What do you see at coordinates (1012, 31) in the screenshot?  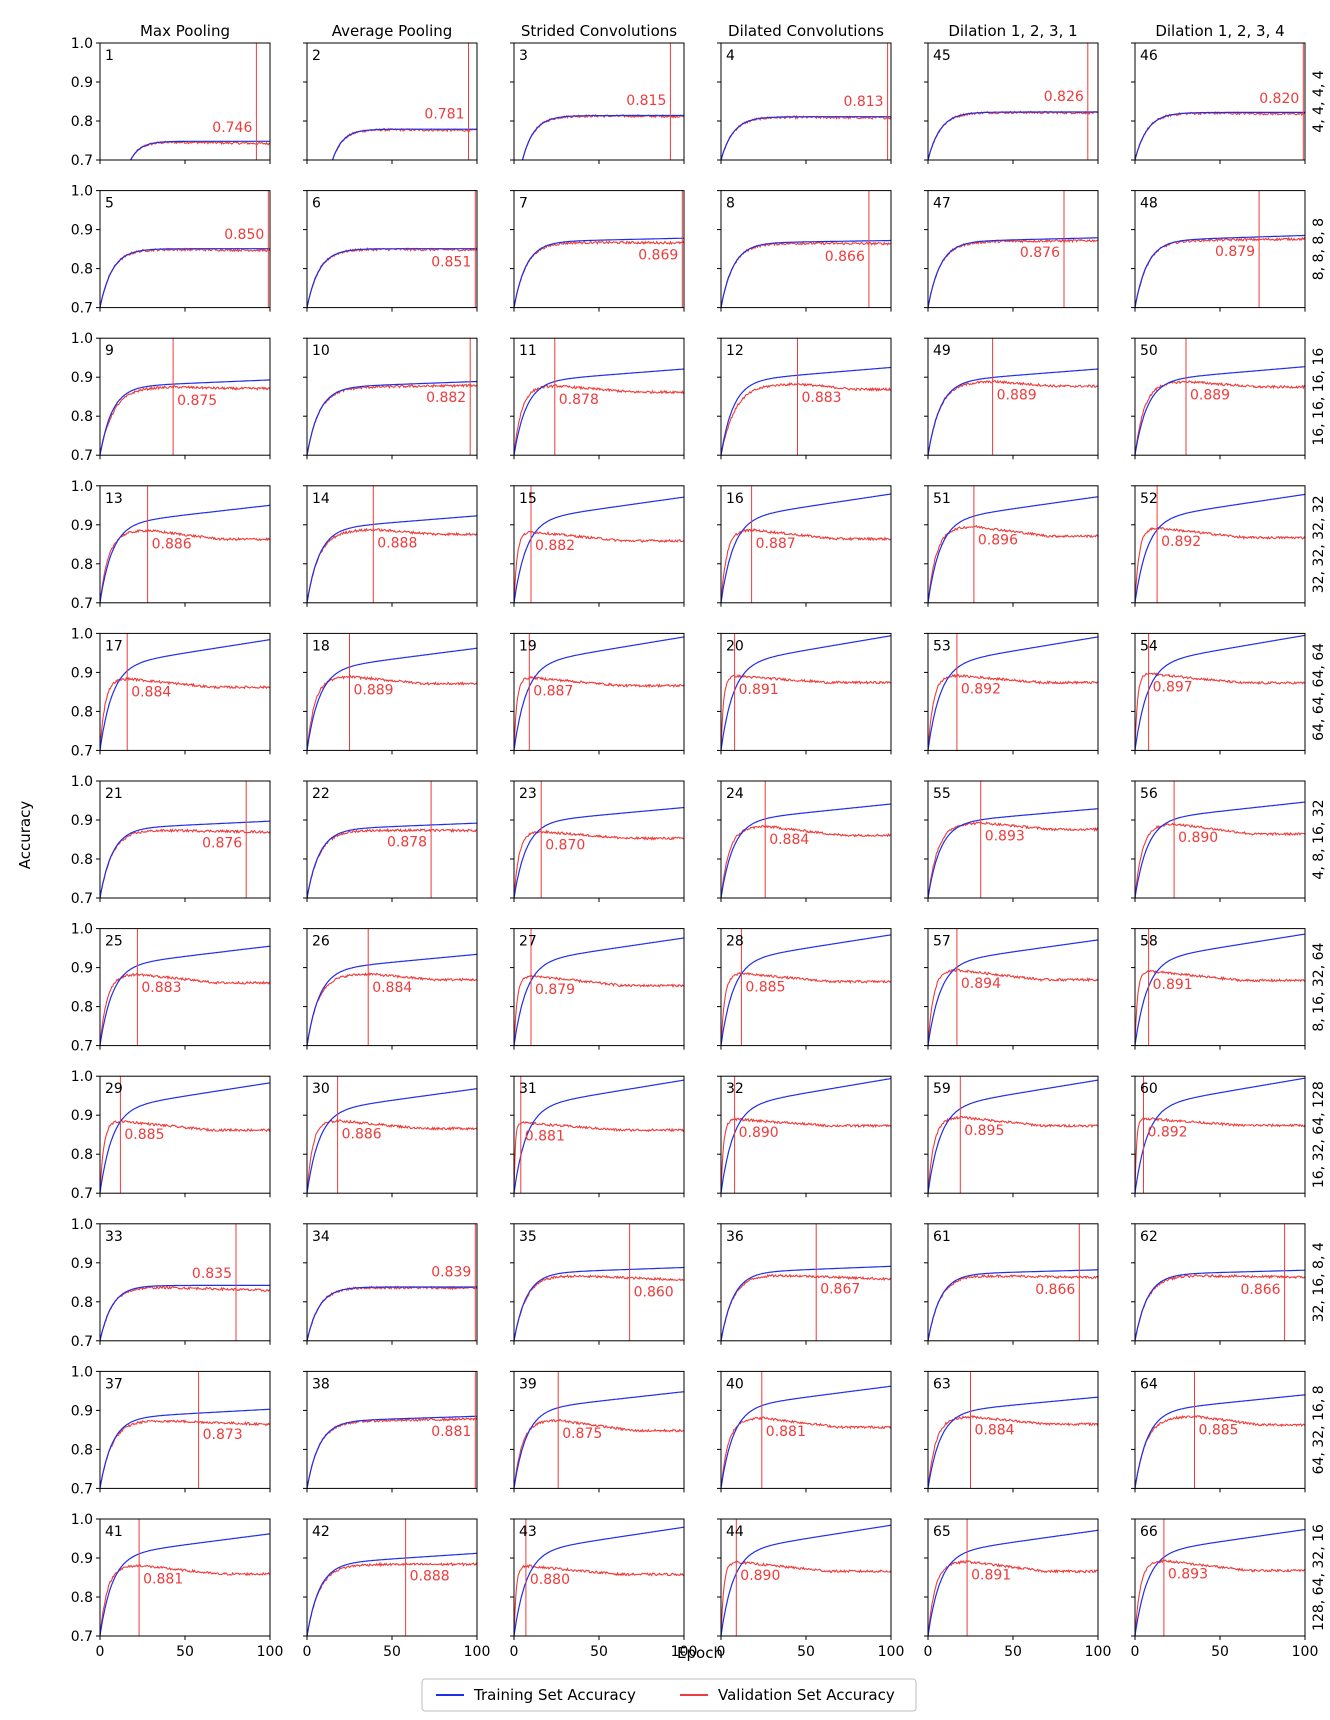 I see `column-title: Dilation 1, 2, 3, 1` at bounding box center [1012, 31].